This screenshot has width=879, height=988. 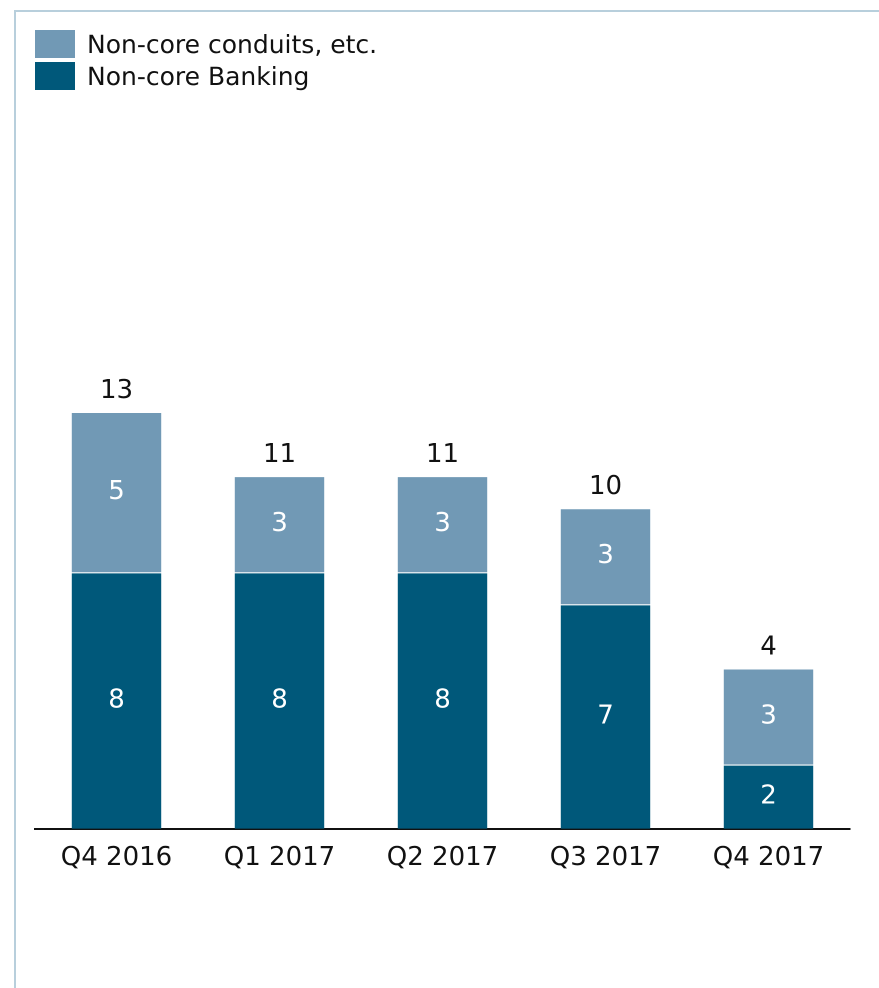 What do you see at coordinates (605, 485) in the screenshot?
I see `total-label: 10` at bounding box center [605, 485].